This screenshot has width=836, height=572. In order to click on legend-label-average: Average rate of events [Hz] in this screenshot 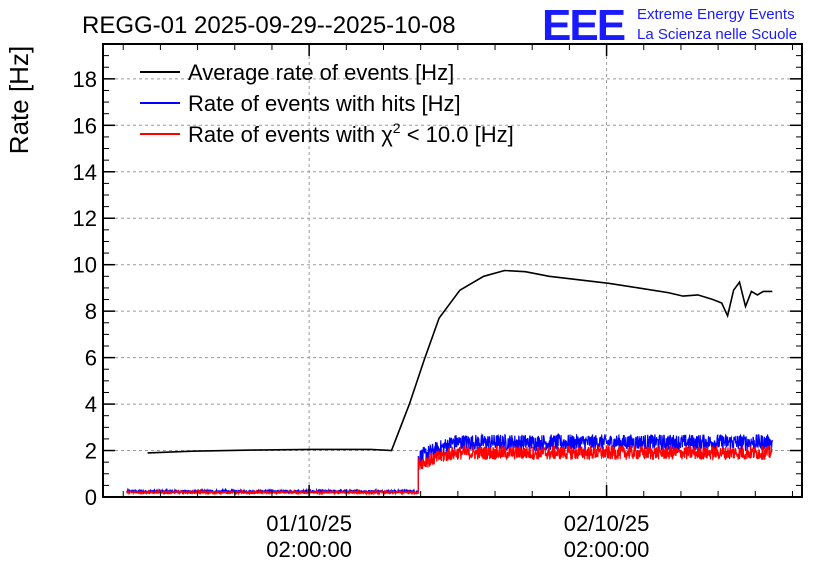, I will do `click(321, 72)`.